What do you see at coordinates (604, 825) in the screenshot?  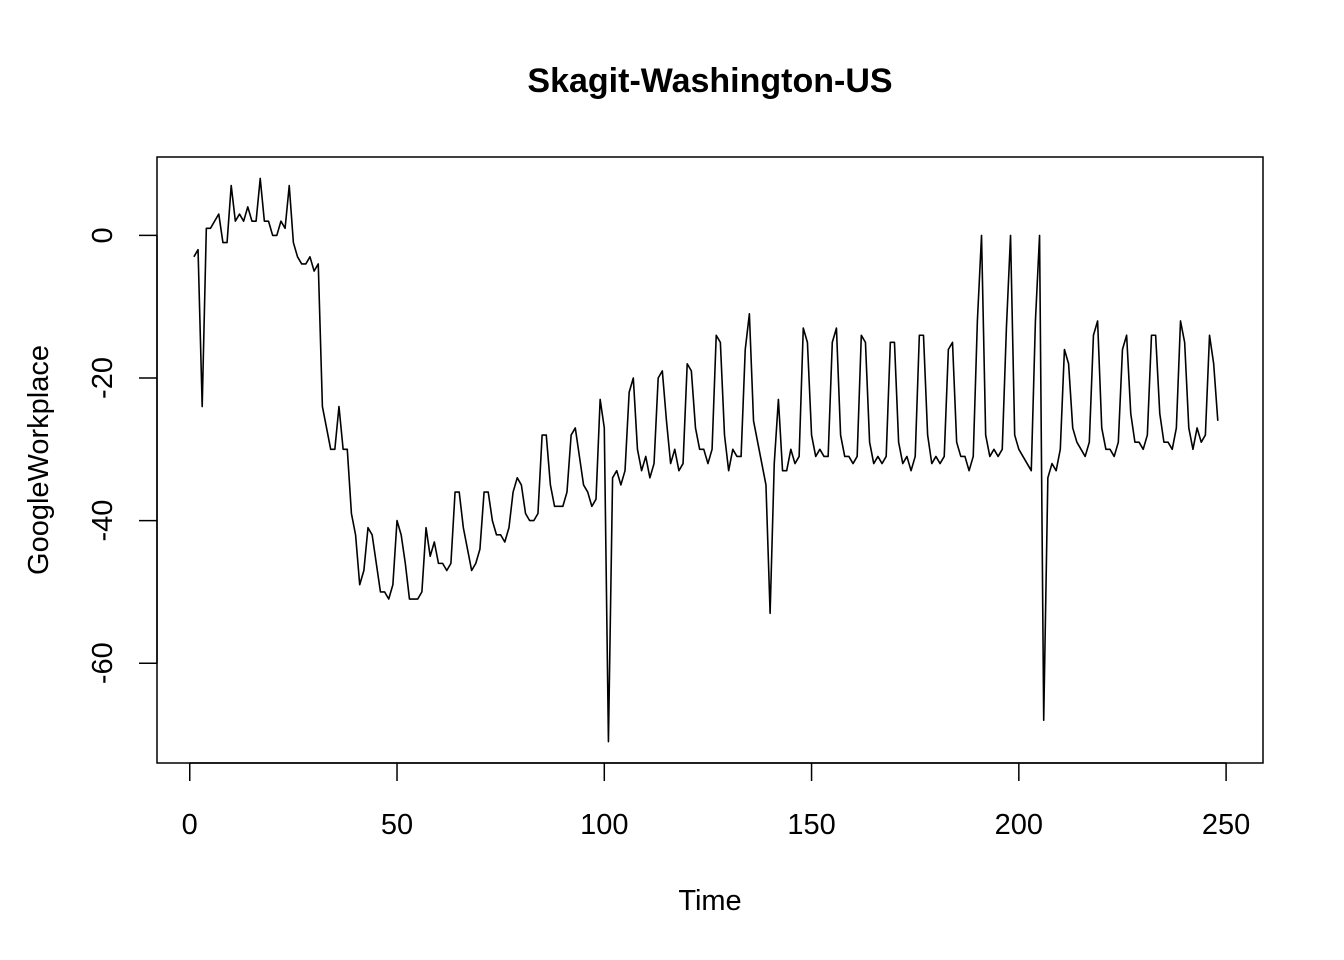 I see `x-tick-label: 100` at bounding box center [604, 825].